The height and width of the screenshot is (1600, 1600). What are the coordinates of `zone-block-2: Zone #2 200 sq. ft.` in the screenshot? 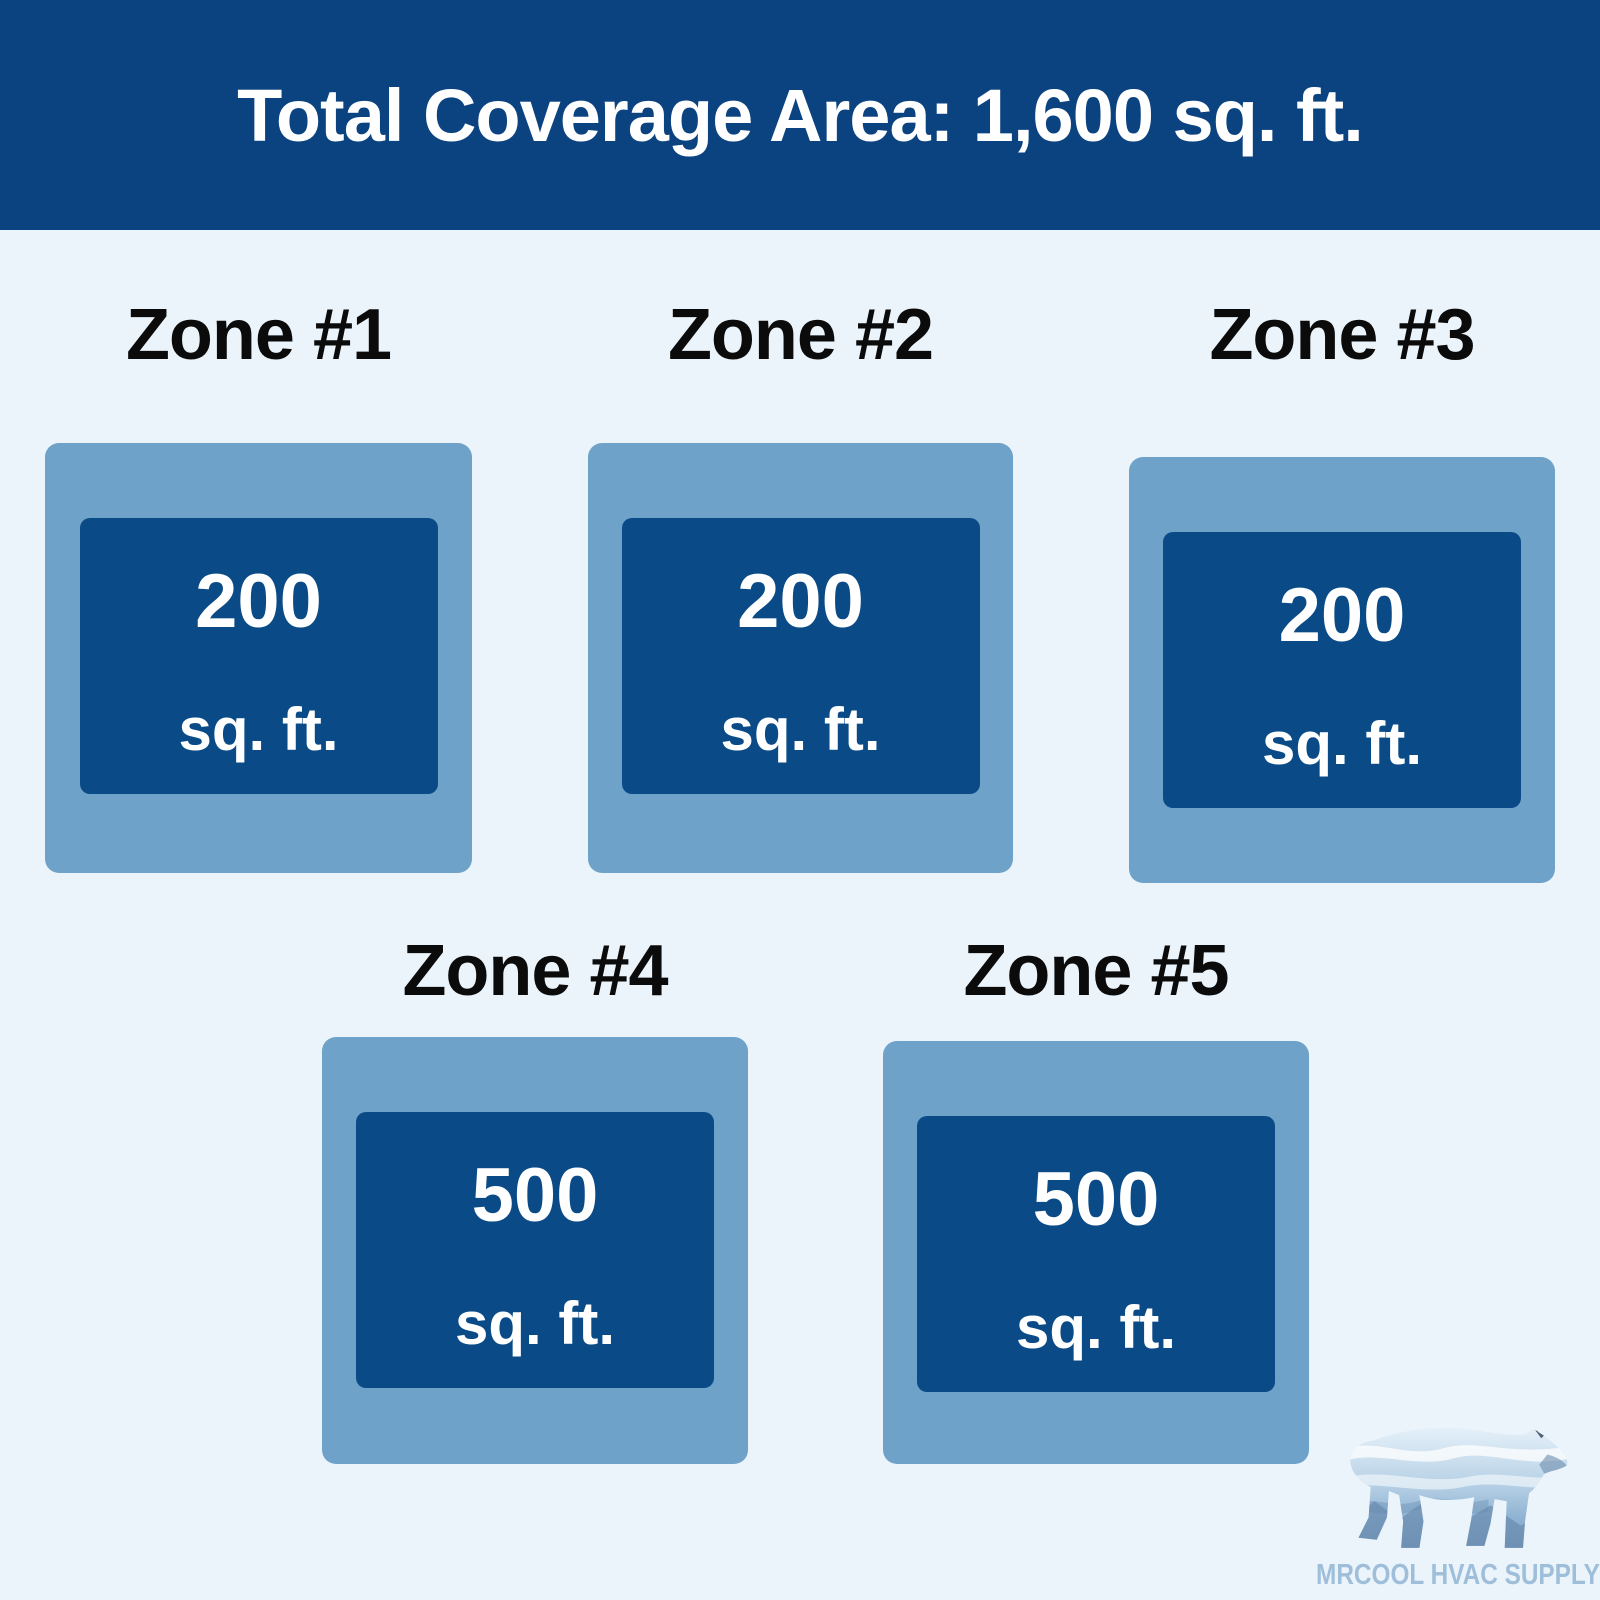 It's located at (800, 585).